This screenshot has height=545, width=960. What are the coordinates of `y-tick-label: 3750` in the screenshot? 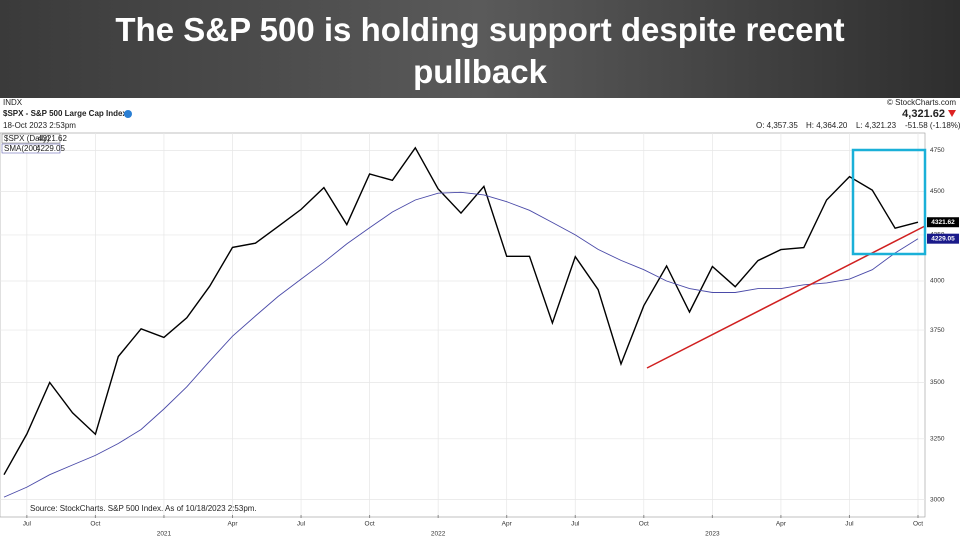 It's located at (937, 330).